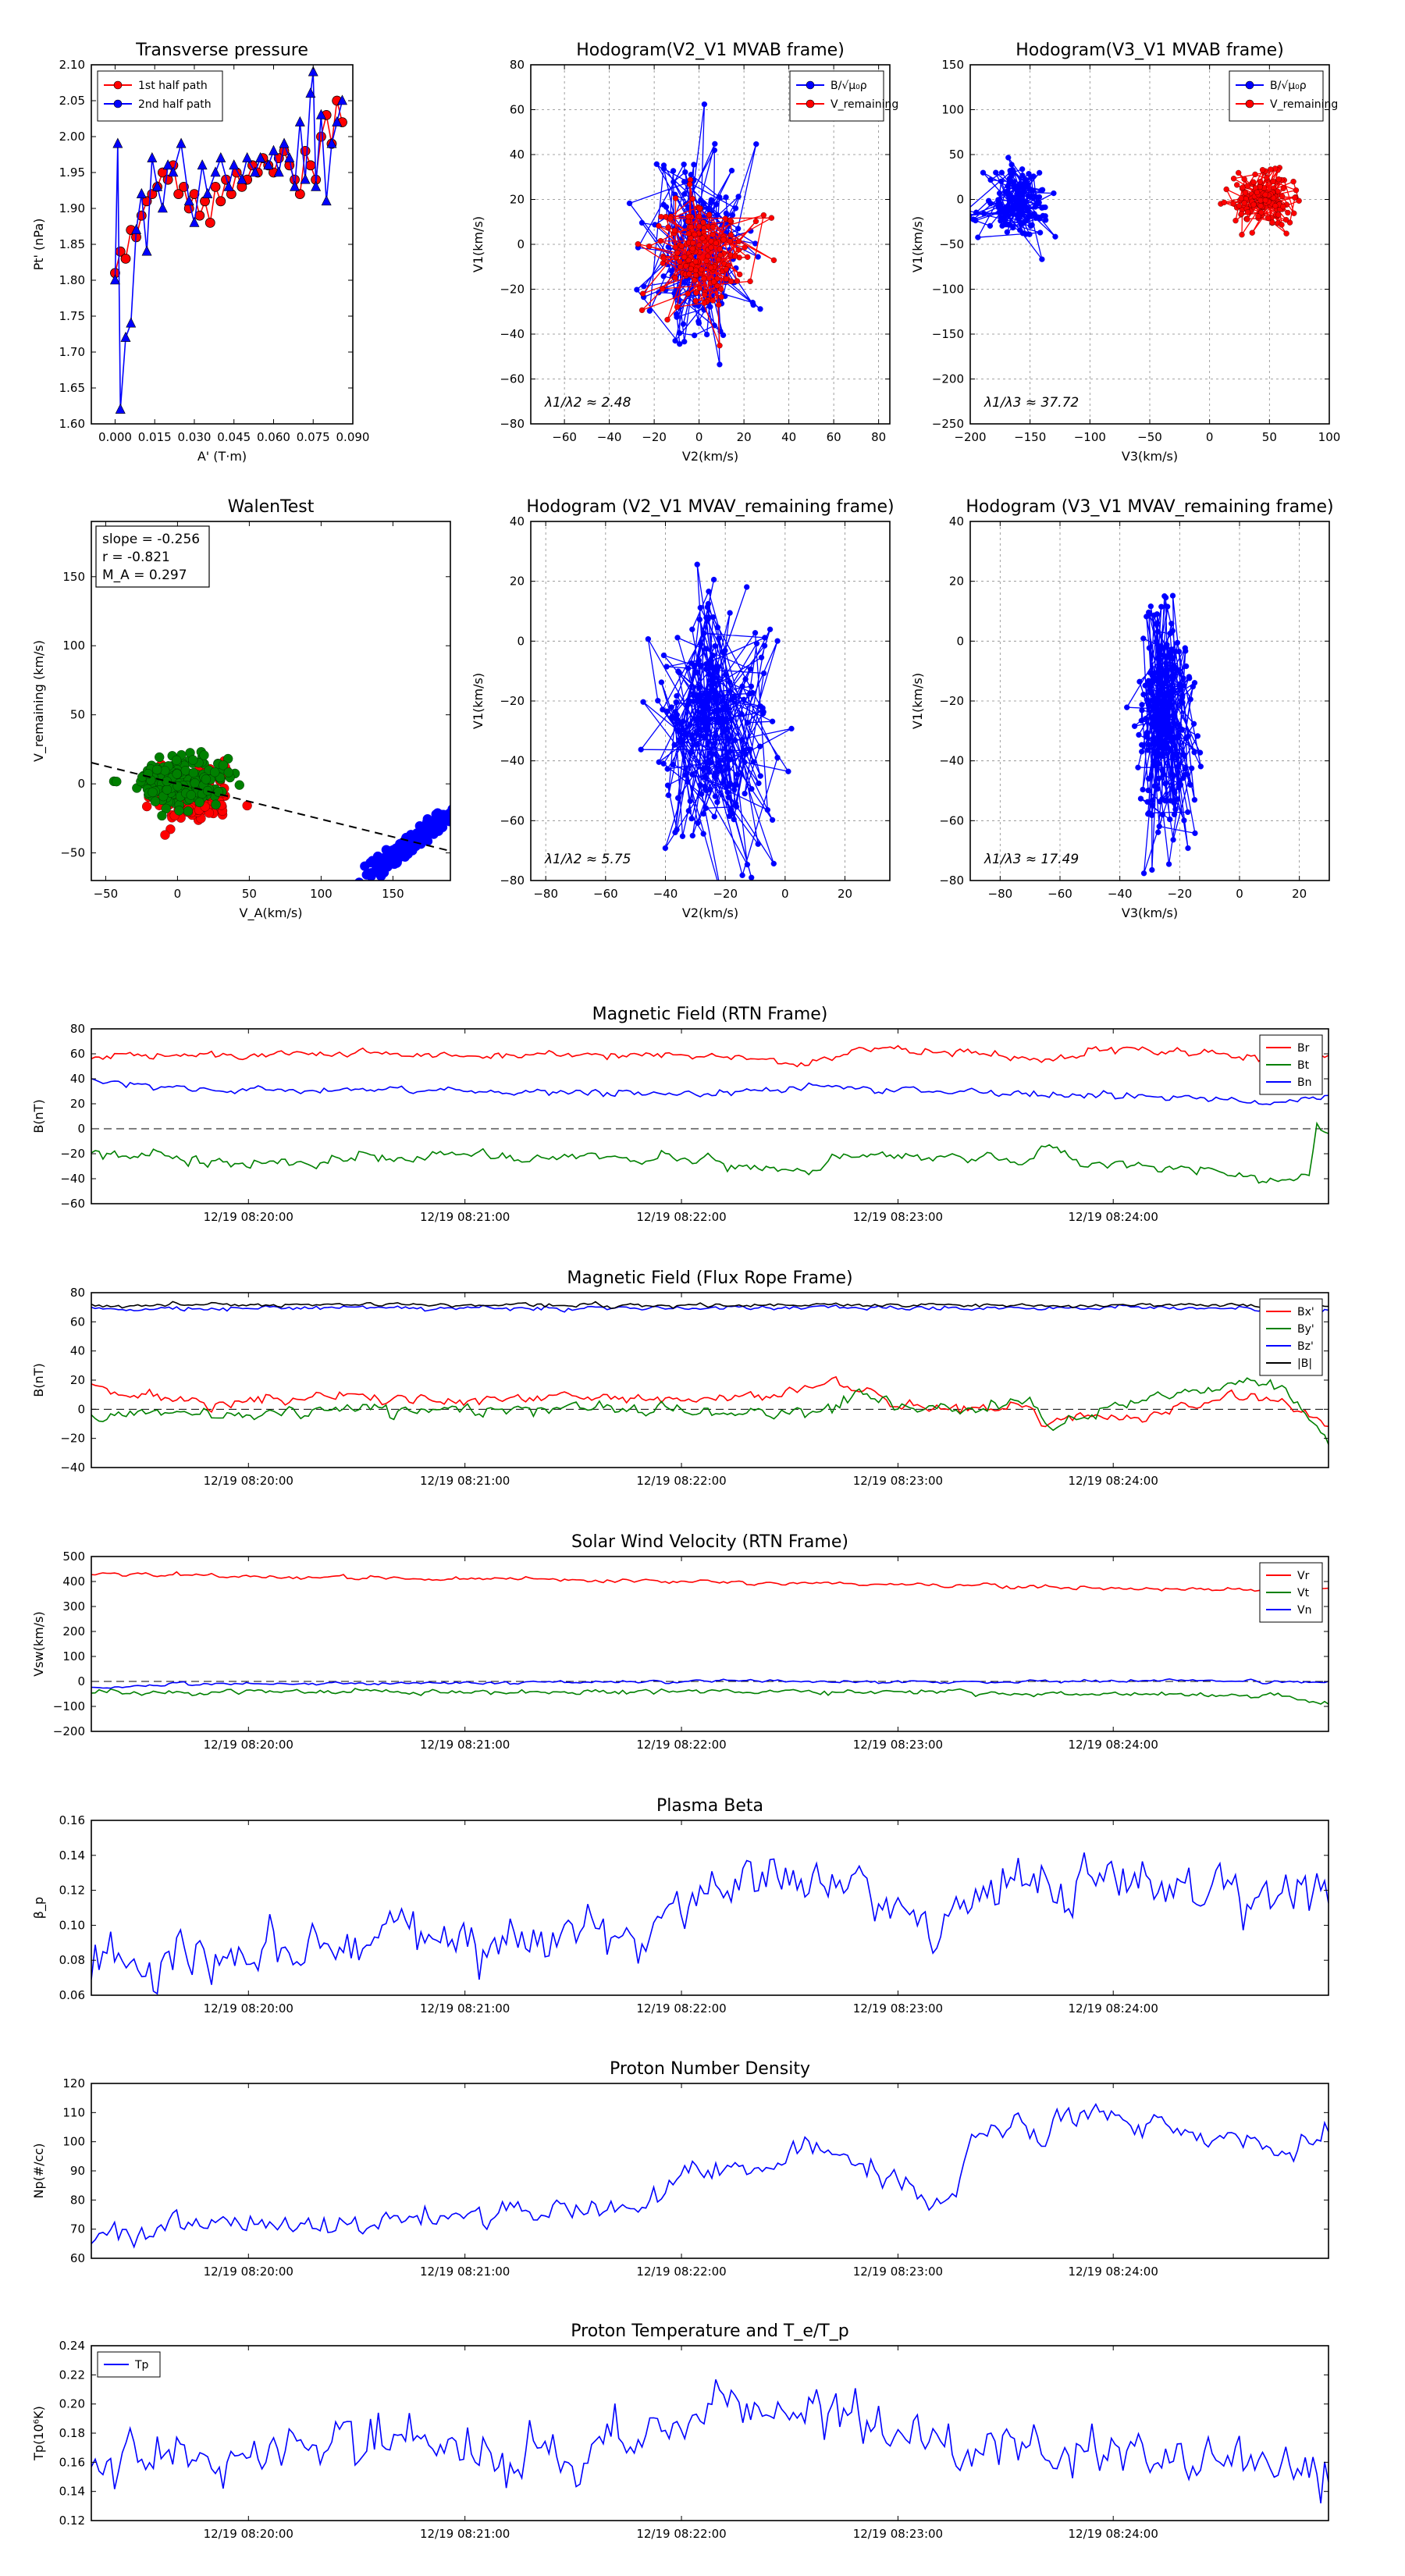 This screenshot has width=1405, height=2576. Describe the element at coordinates (702, 235) in the screenshot. I see `plot-body` at that location.